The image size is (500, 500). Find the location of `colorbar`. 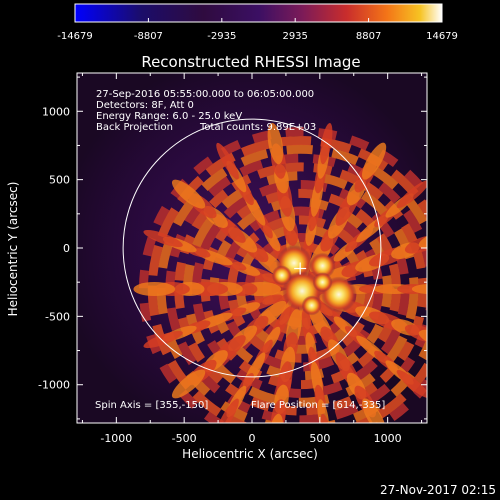

colorbar is located at coordinates (258, 13).